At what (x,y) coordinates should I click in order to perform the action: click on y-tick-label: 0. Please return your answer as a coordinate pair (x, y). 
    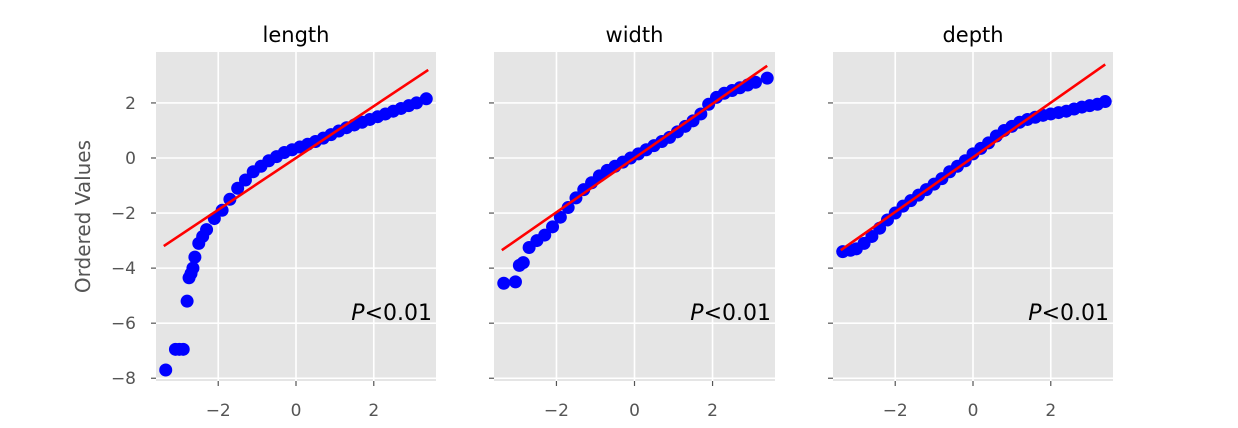
    Looking at the image, I should click on (130, 159).